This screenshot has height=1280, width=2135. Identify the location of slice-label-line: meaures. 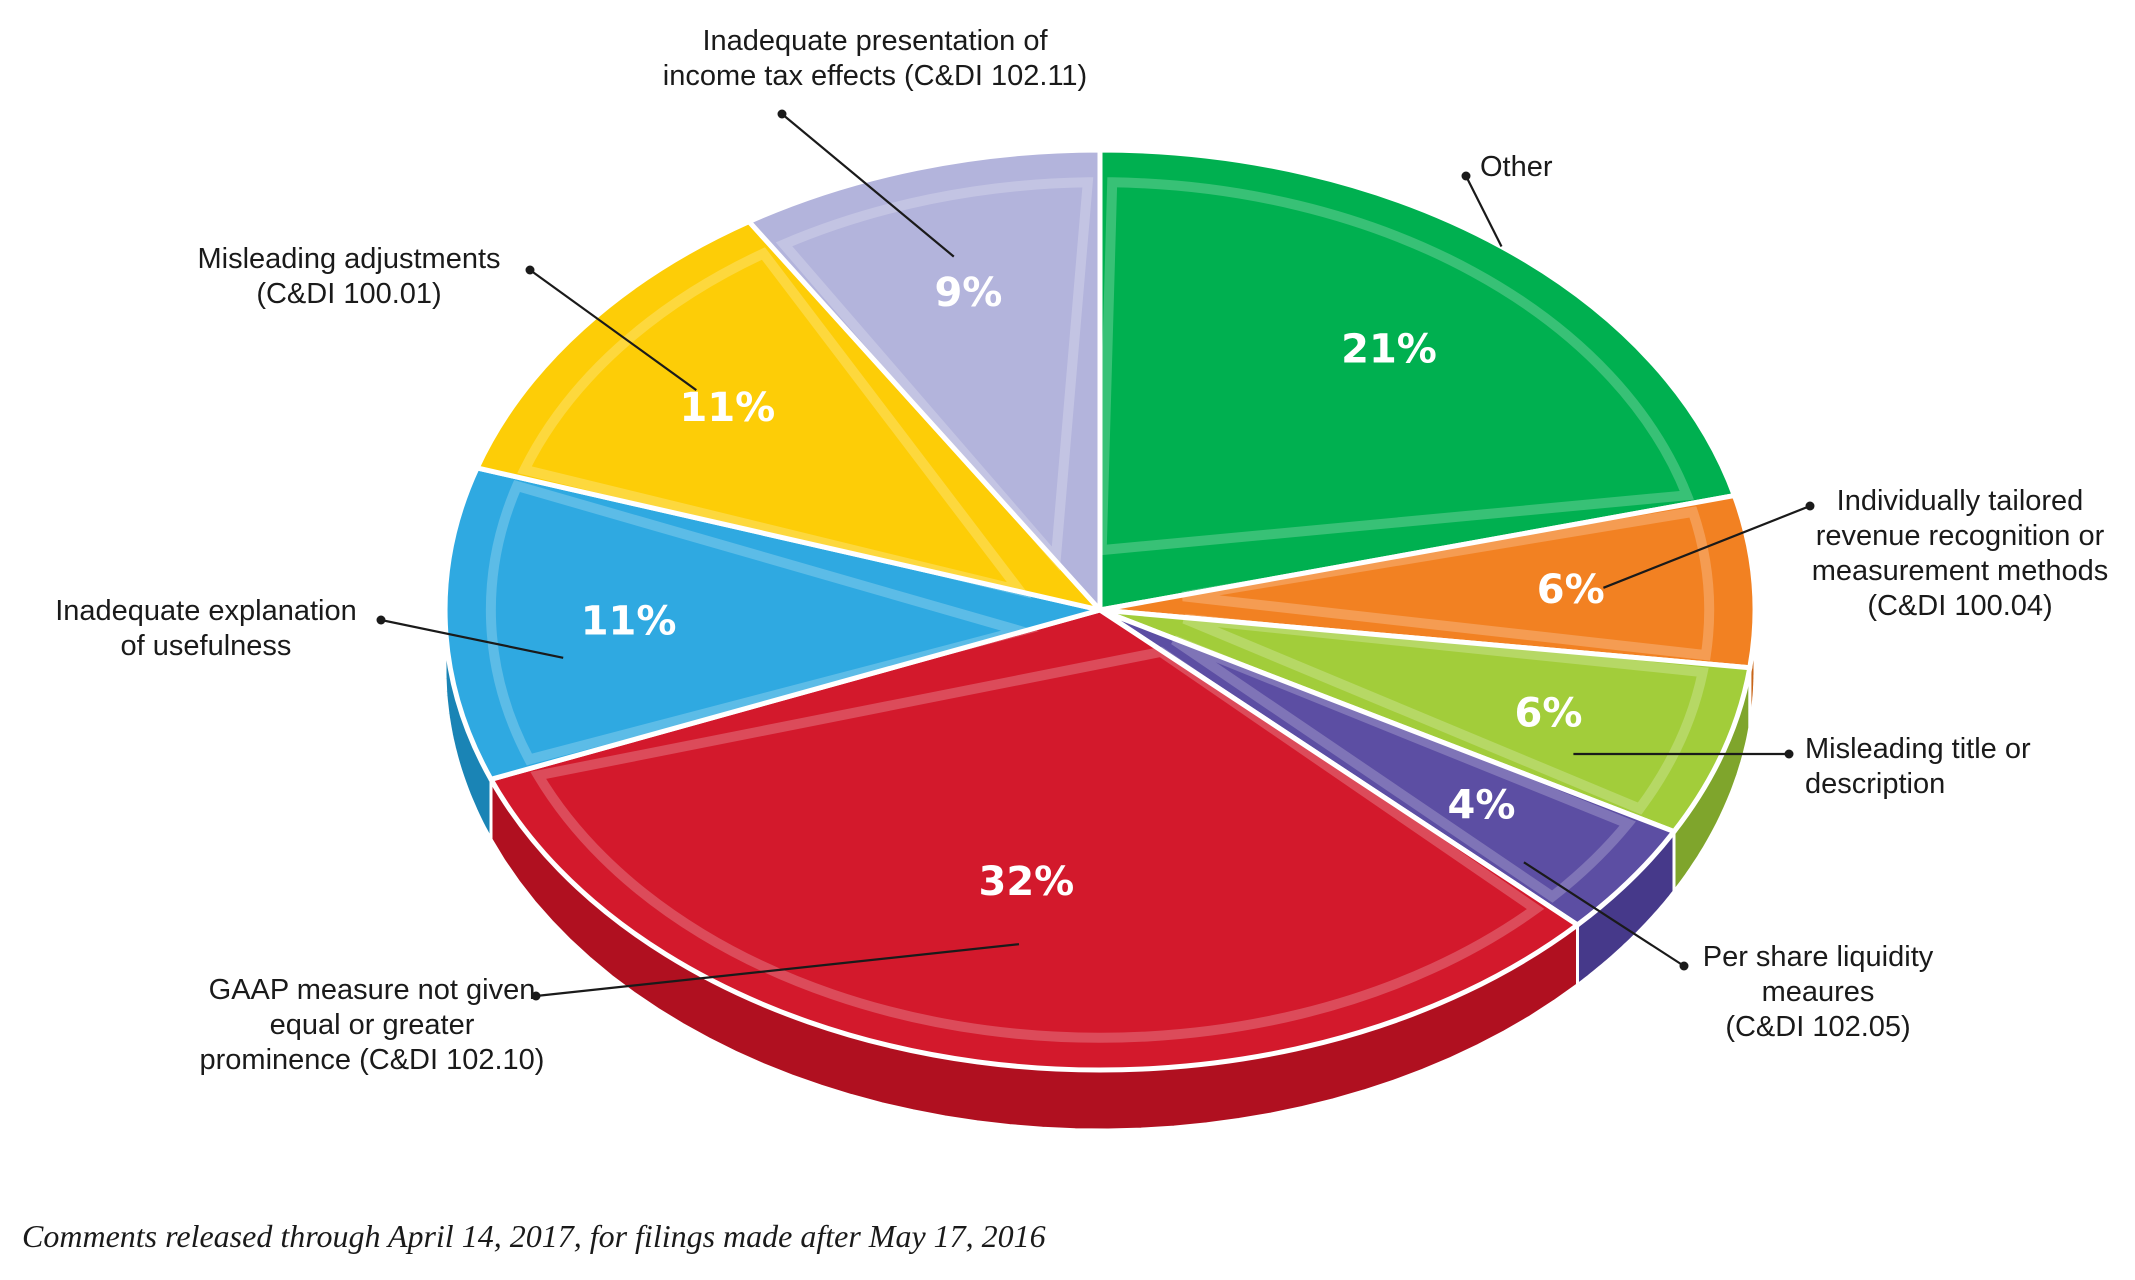
(1818, 992).